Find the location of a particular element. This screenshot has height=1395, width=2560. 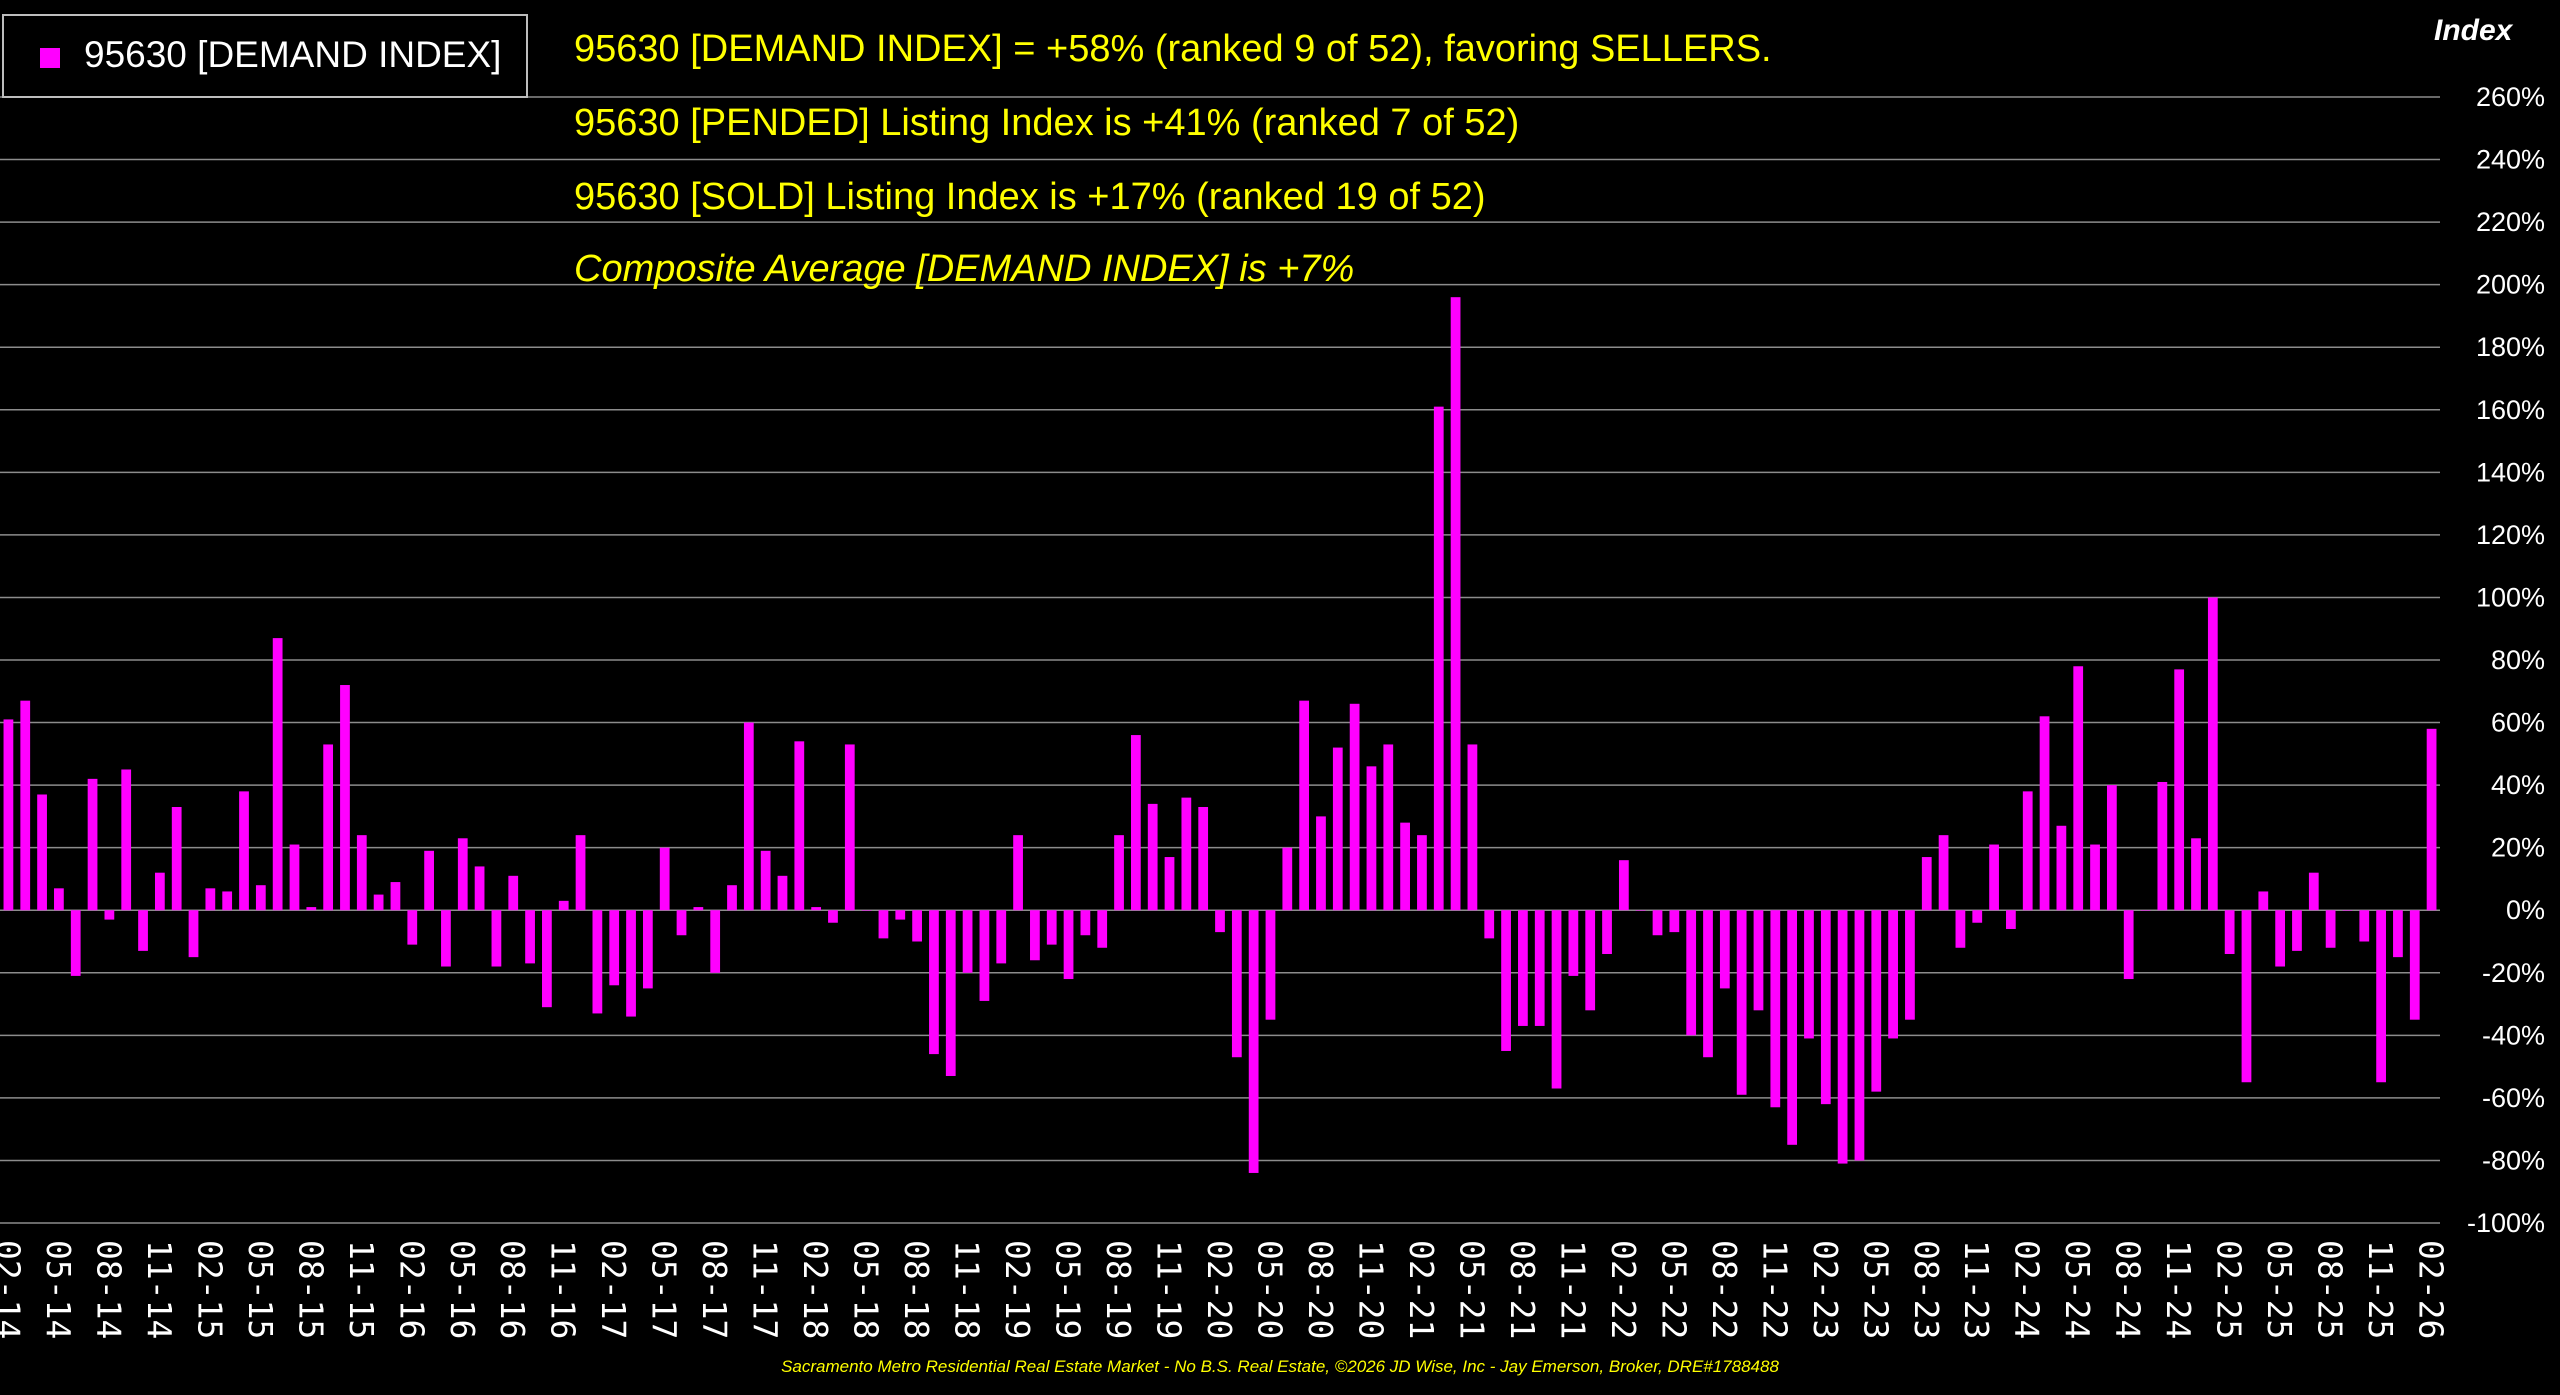

x-tick-label: 08-20 is located at coordinates (1320, 1289).